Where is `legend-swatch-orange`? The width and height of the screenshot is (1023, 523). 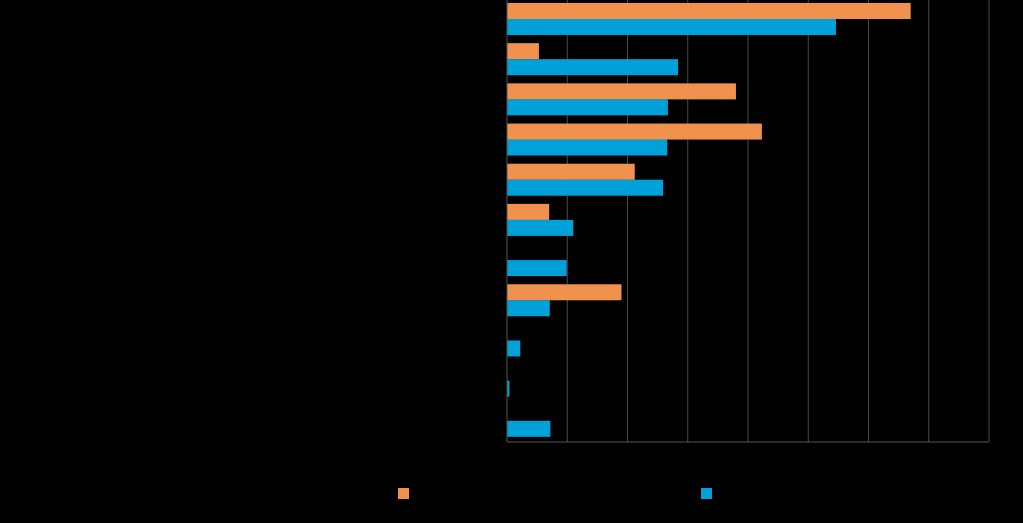 legend-swatch-orange is located at coordinates (403, 493).